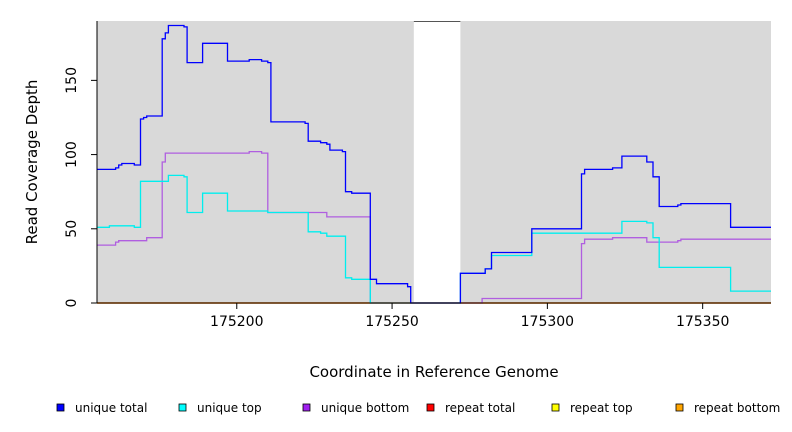  What do you see at coordinates (229, 408) in the screenshot?
I see `legend-label: unique top` at bounding box center [229, 408].